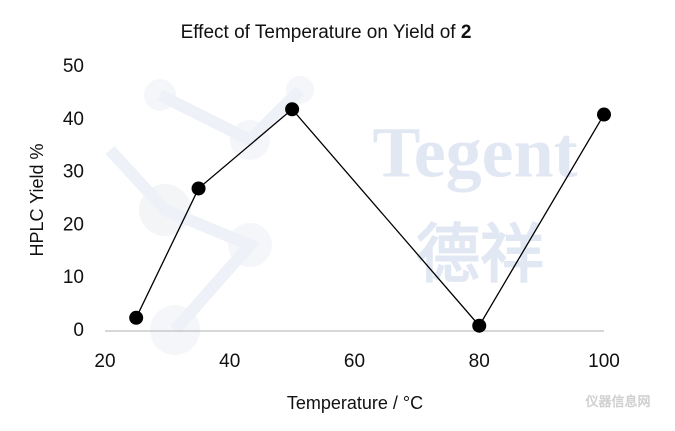 This screenshot has width=675, height=431. What do you see at coordinates (73, 66) in the screenshot?
I see `y-tick-label: 50` at bounding box center [73, 66].